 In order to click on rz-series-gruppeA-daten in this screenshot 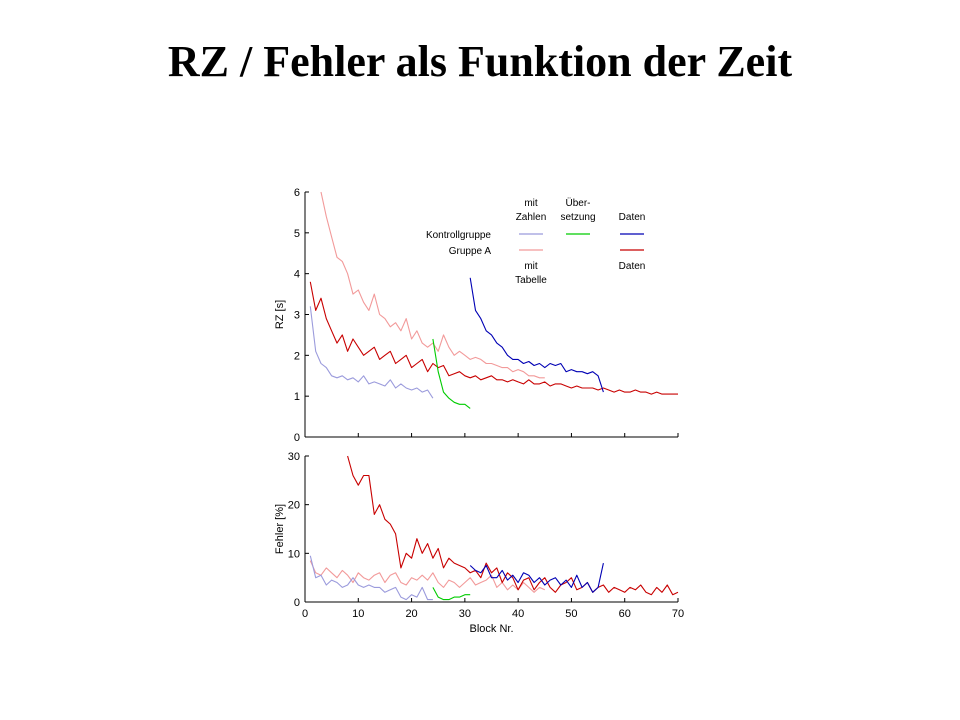, I will do `click(493, 338)`.